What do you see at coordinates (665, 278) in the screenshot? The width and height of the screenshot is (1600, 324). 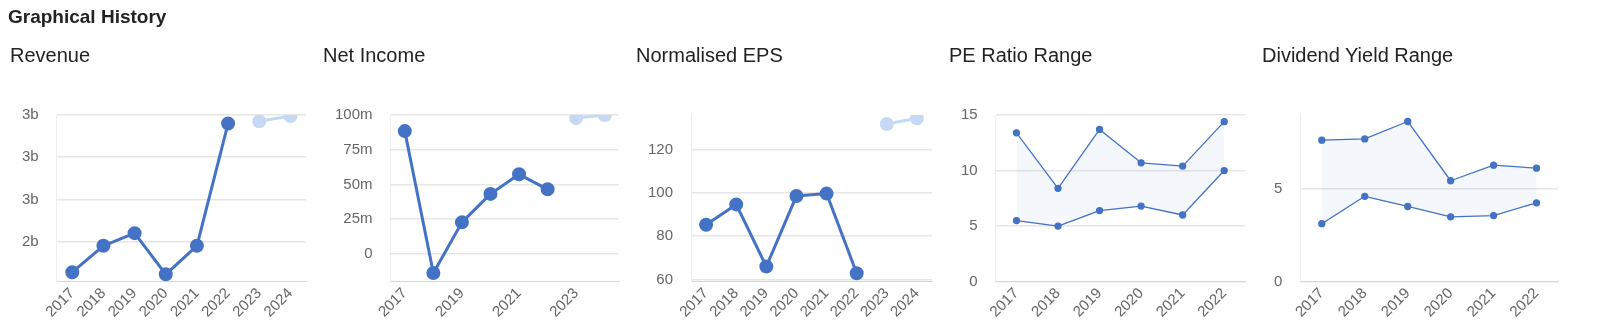 I see `y-tick-label: 60` at bounding box center [665, 278].